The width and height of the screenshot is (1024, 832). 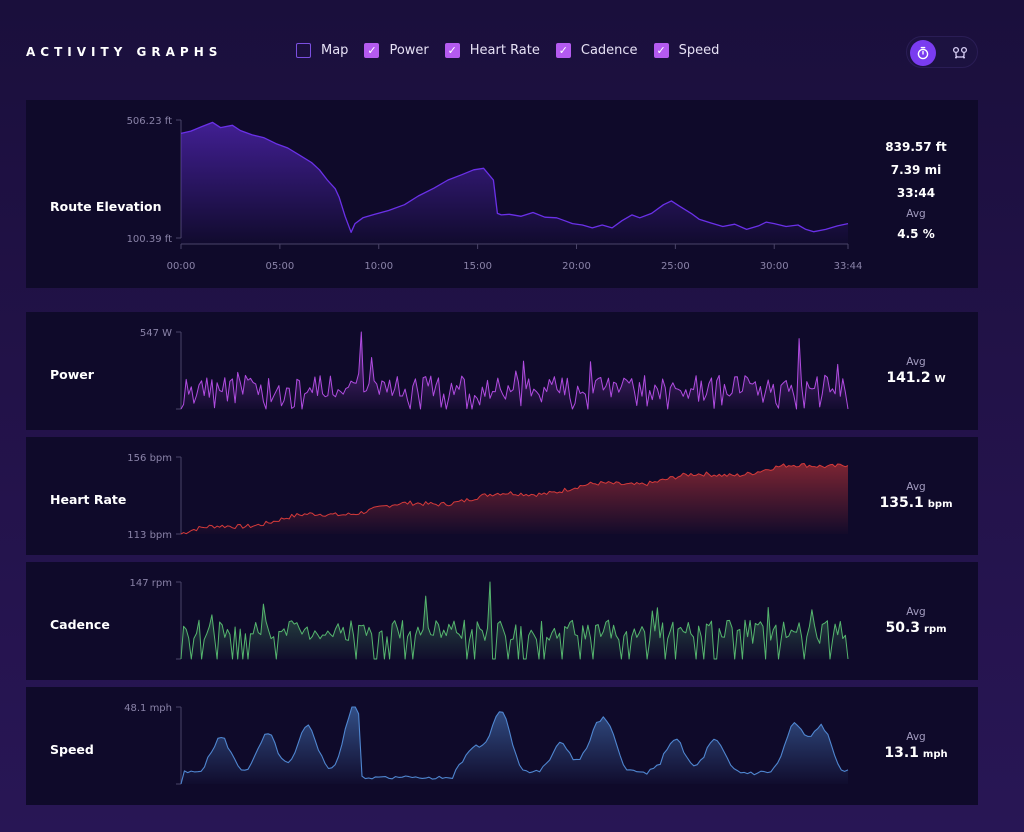 I want to click on elevation-series-line, so click(x=514, y=177).